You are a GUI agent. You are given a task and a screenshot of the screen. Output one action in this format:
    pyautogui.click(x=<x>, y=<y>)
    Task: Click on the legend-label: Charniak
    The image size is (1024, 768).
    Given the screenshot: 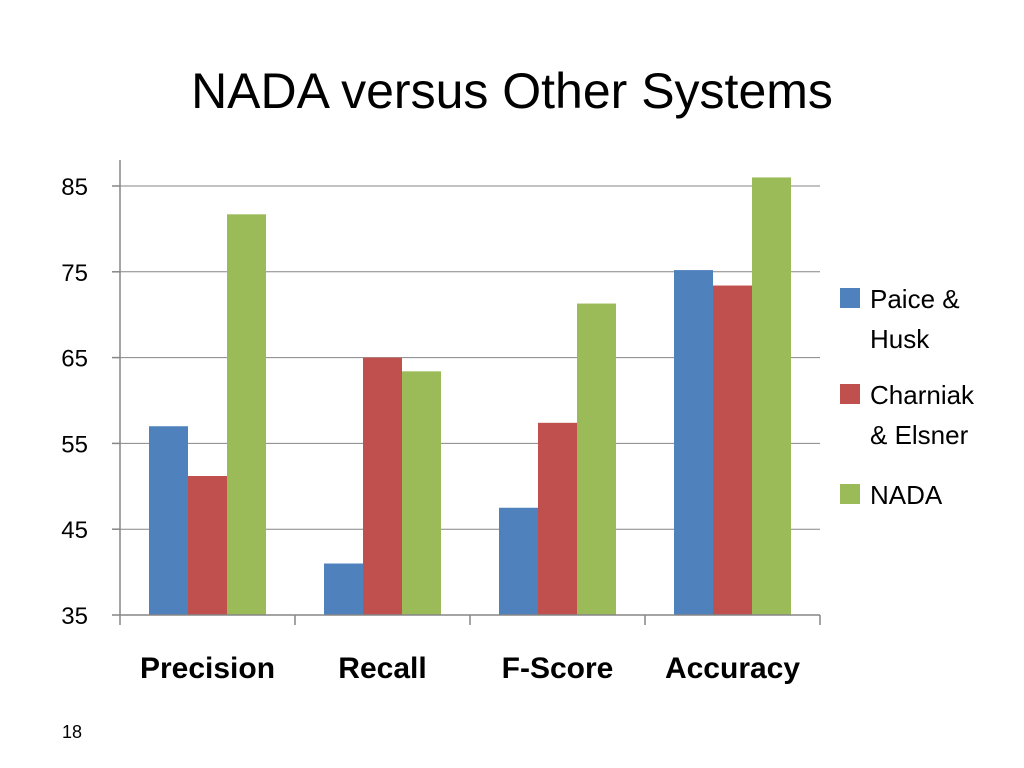 What is the action you would take?
    pyautogui.click(x=922, y=395)
    